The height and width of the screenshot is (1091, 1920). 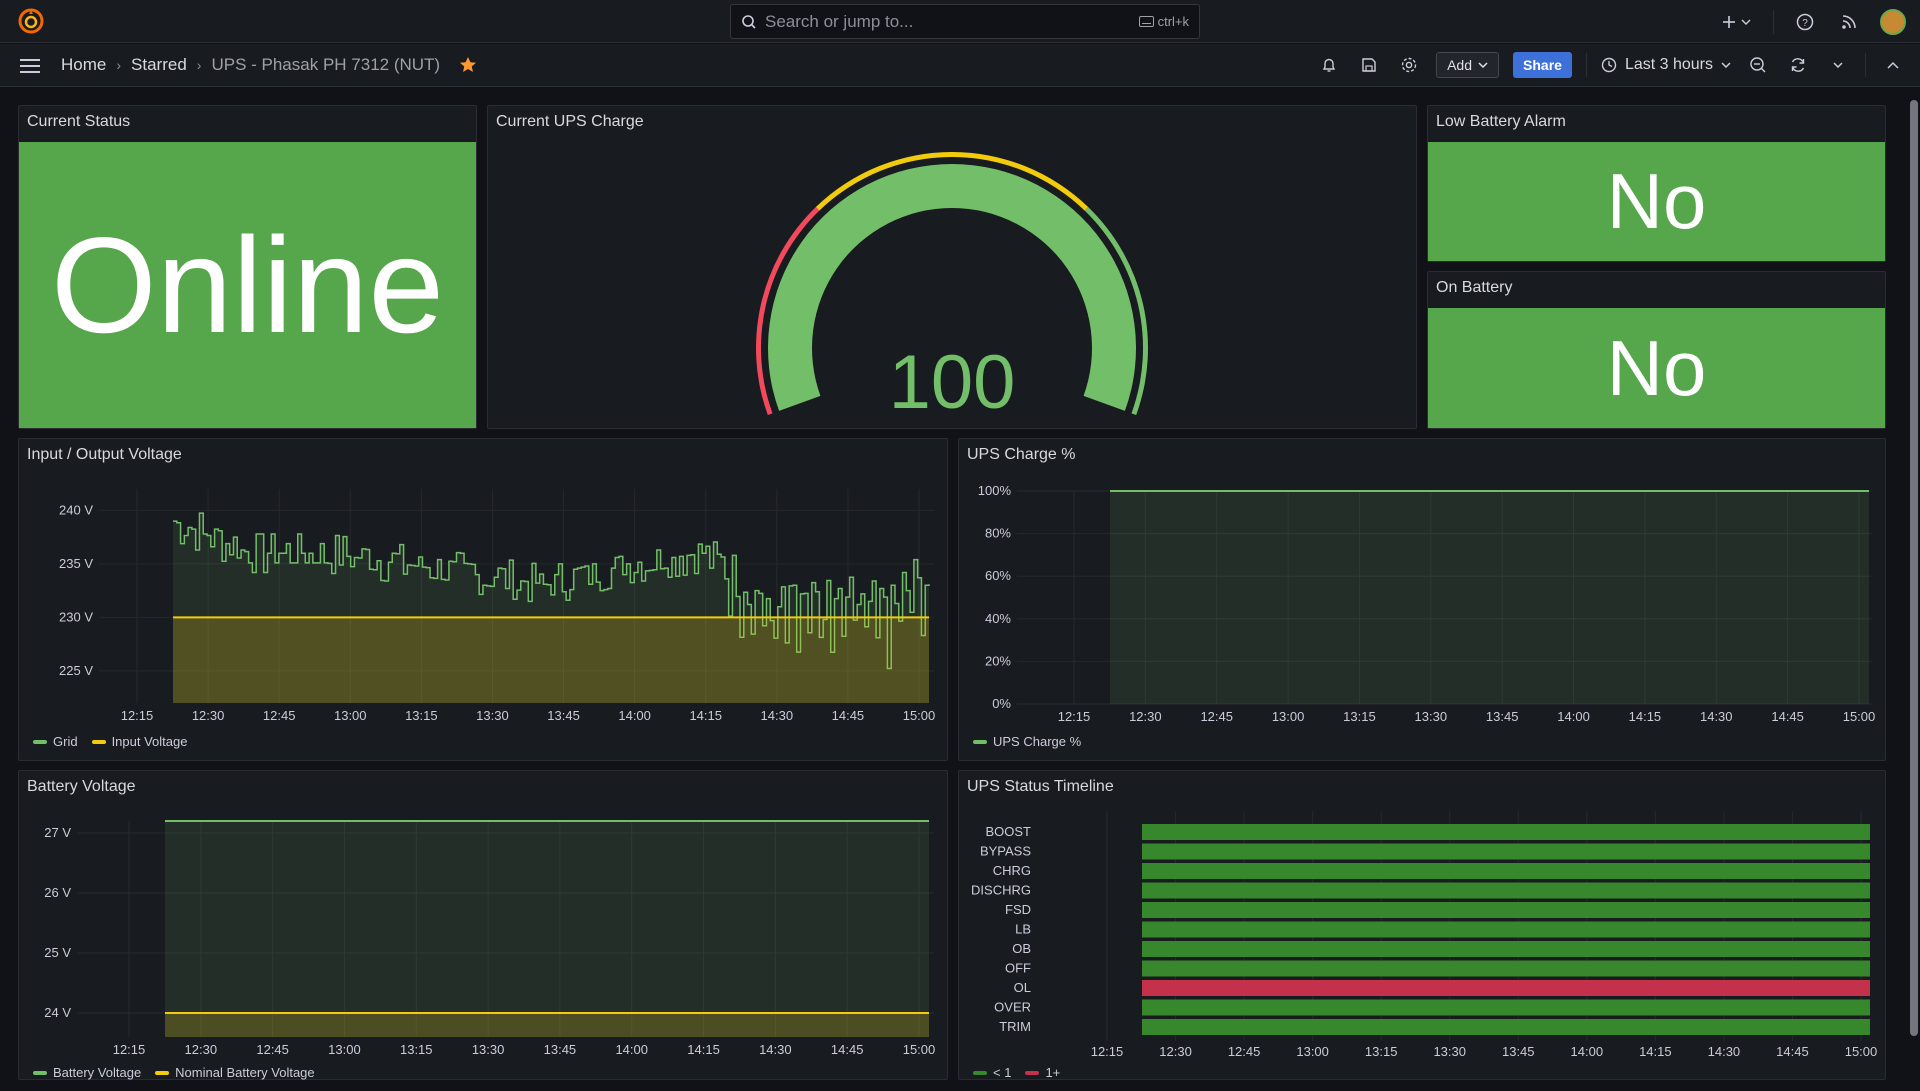 I want to click on page-scrollbar, so click(x=1914, y=568).